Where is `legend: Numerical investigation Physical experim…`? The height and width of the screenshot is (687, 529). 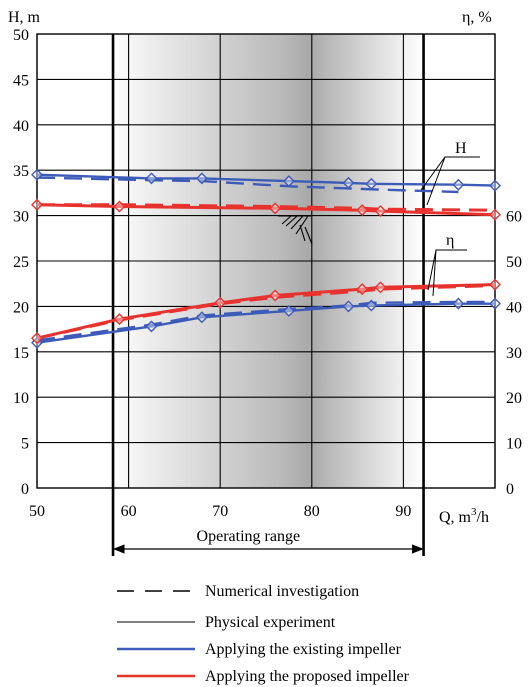 legend: Numerical investigation Physical experim… is located at coordinates (263, 634).